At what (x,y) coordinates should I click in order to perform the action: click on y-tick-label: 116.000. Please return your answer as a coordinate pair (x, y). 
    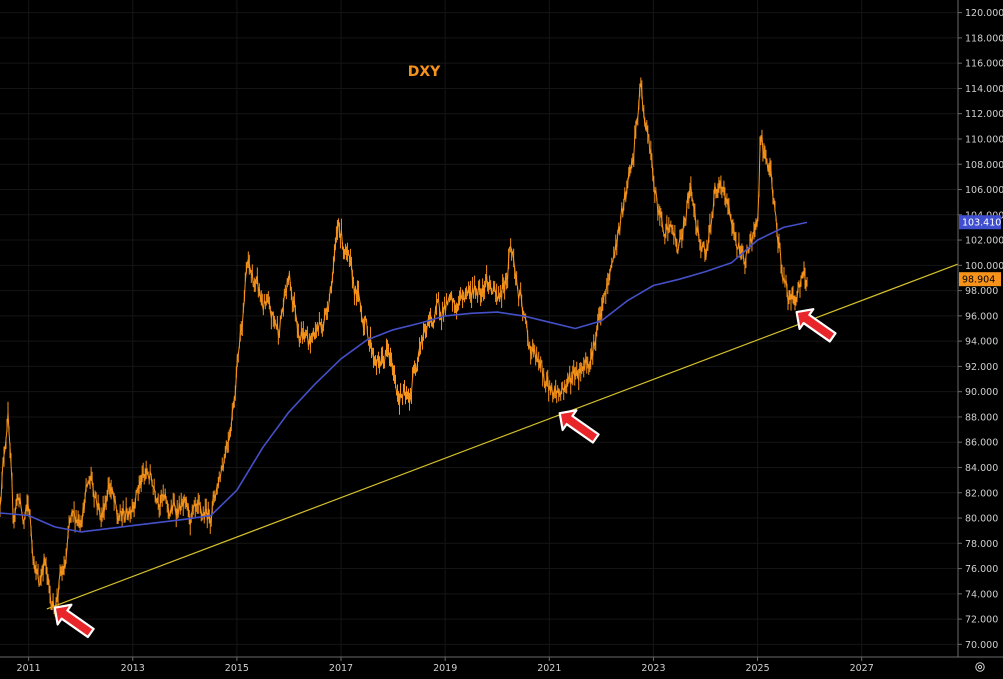
    Looking at the image, I should click on (984, 64).